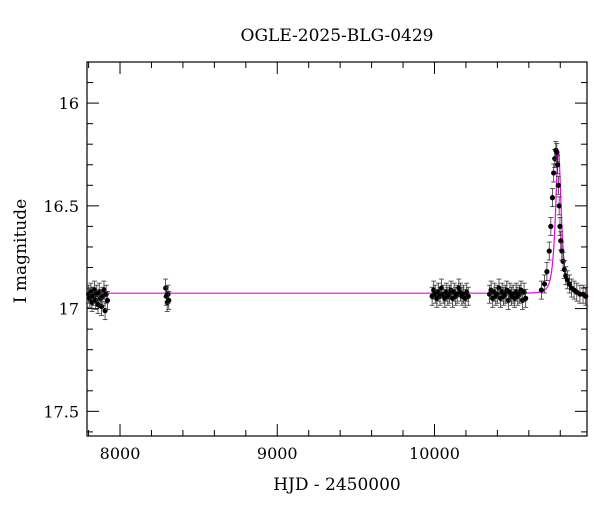 Image resolution: width=600 pixels, height=512 pixels. Describe the element at coordinates (69, 309) in the screenshot. I see `y-tick-label: 17` at that location.